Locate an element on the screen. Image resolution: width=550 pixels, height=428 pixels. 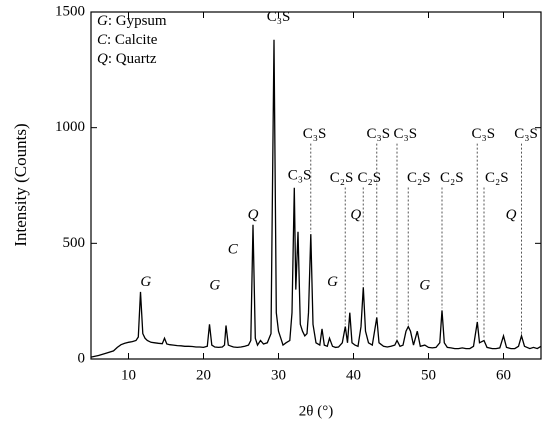
legend-entry: C: Calcite is located at coordinates (127, 40).